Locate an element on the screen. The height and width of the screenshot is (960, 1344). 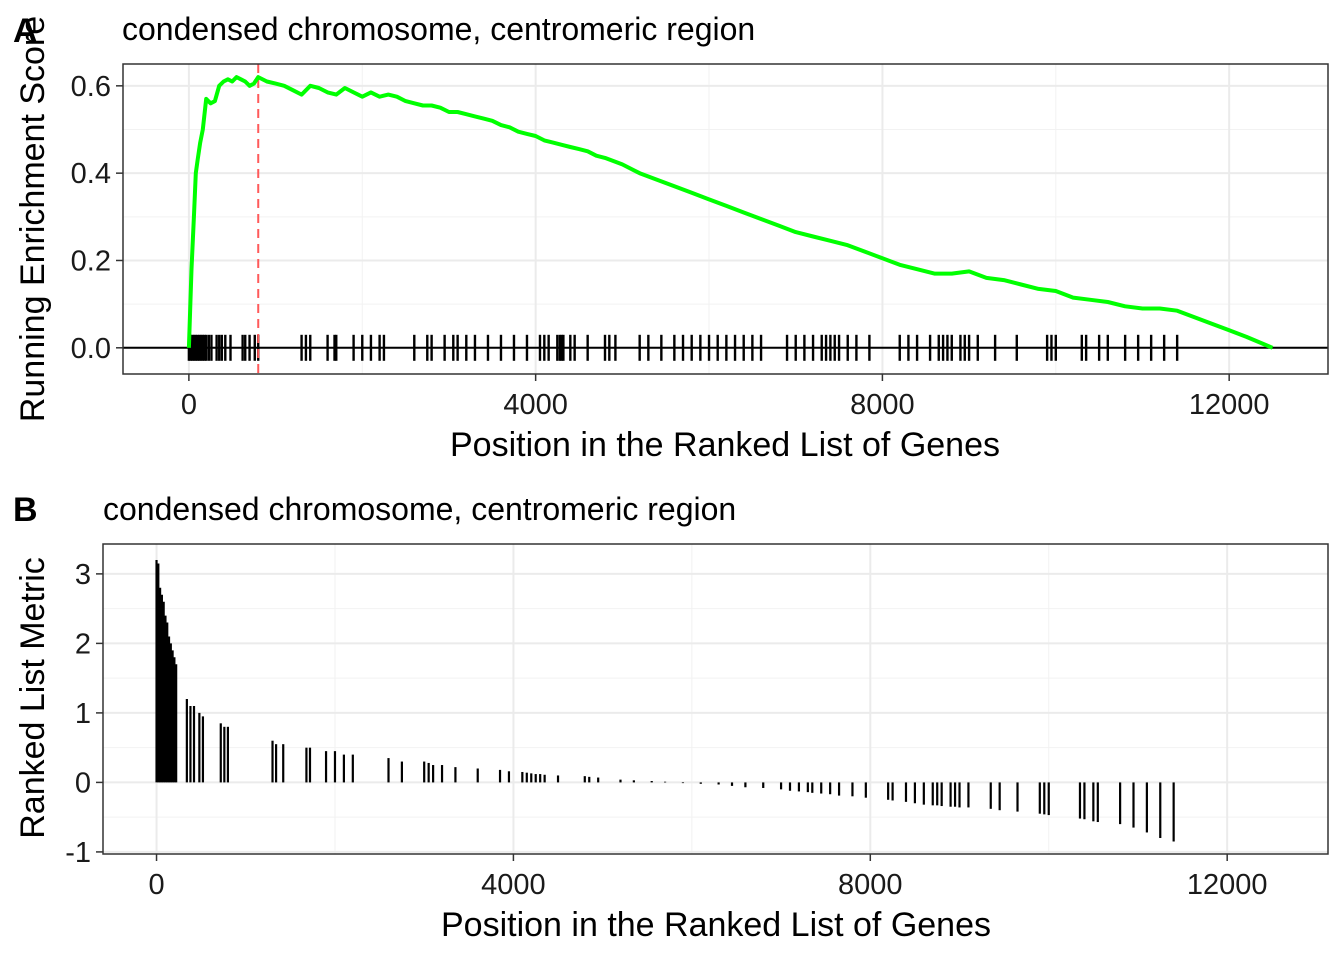
y-tick-label: 1 is located at coordinates (83, 714).